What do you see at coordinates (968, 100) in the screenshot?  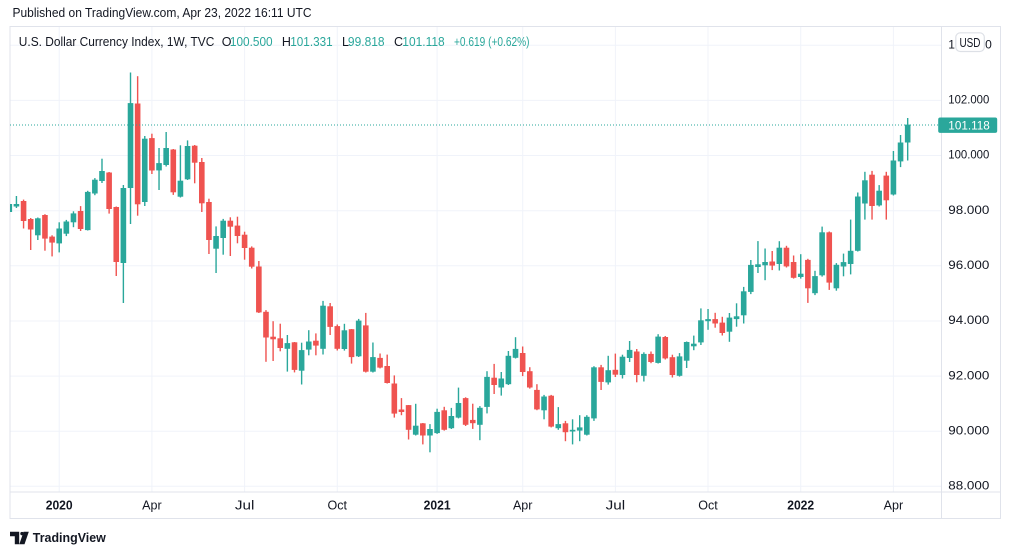 I see `svg-text: 102.000` at bounding box center [968, 100].